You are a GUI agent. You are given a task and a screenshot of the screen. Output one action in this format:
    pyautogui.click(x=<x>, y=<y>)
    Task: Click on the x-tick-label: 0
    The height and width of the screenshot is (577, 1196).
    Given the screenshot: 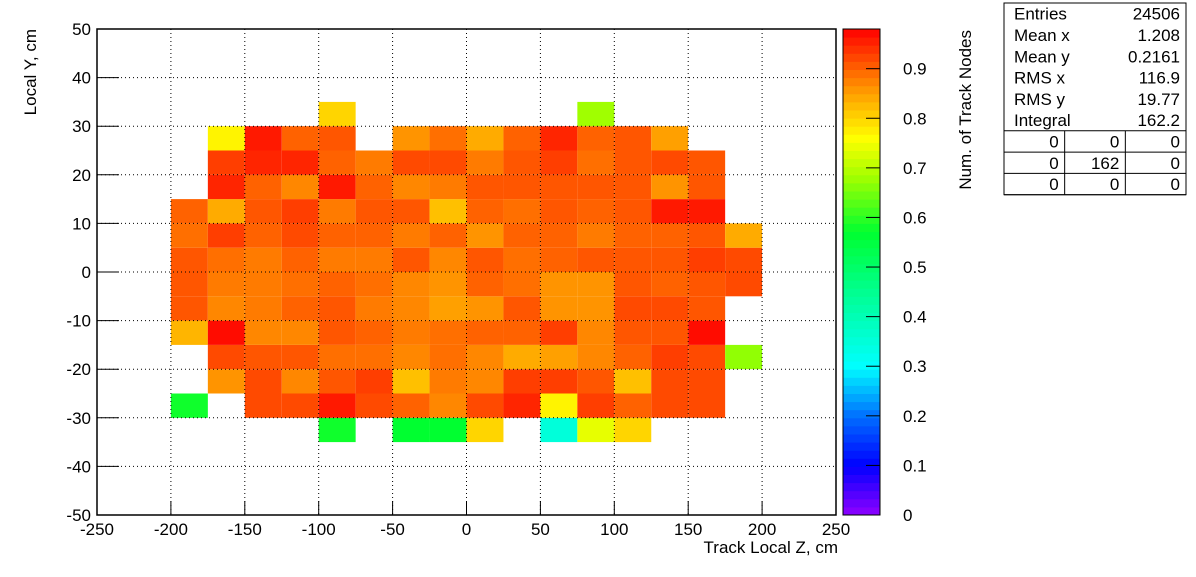 What is the action you would take?
    pyautogui.click(x=466, y=529)
    